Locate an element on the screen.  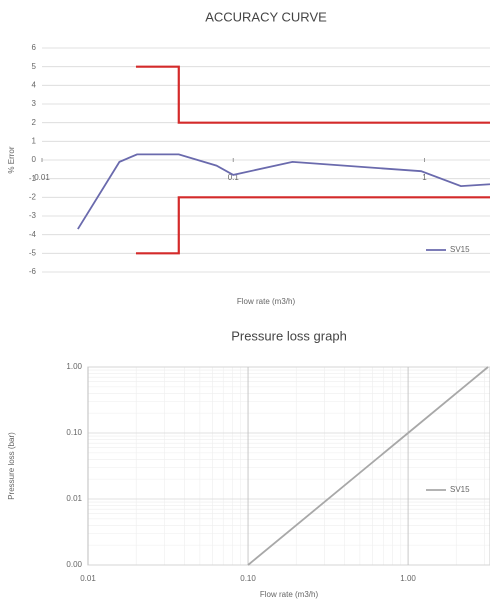
y-tick-label: -2 is located at coordinates (33, 196).